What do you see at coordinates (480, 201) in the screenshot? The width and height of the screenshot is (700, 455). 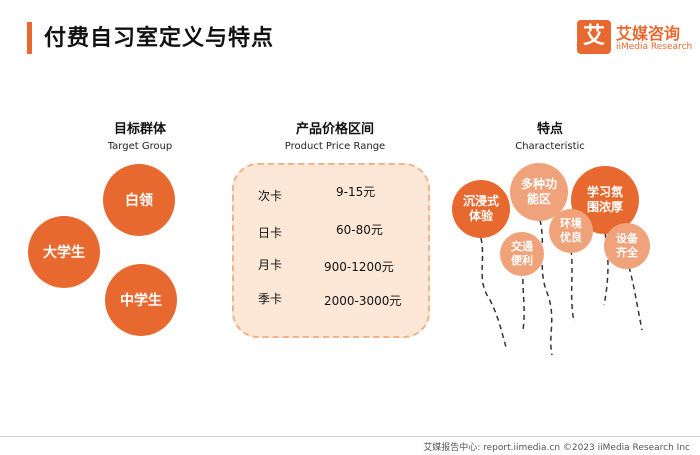 I see `balloon-immersive-line1: 沉浸式` at bounding box center [480, 201].